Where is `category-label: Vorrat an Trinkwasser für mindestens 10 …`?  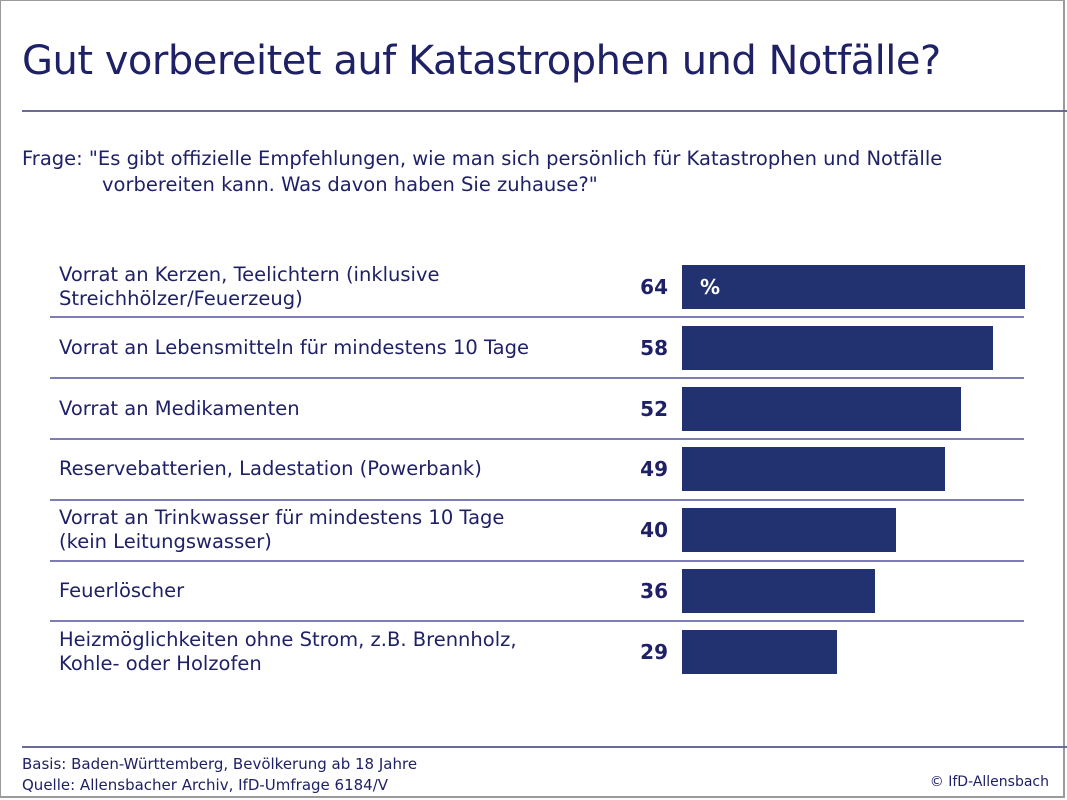 category-label: Vorrat an Trinkwasser für mindestens 10 … is located at coordinates (281, 530).